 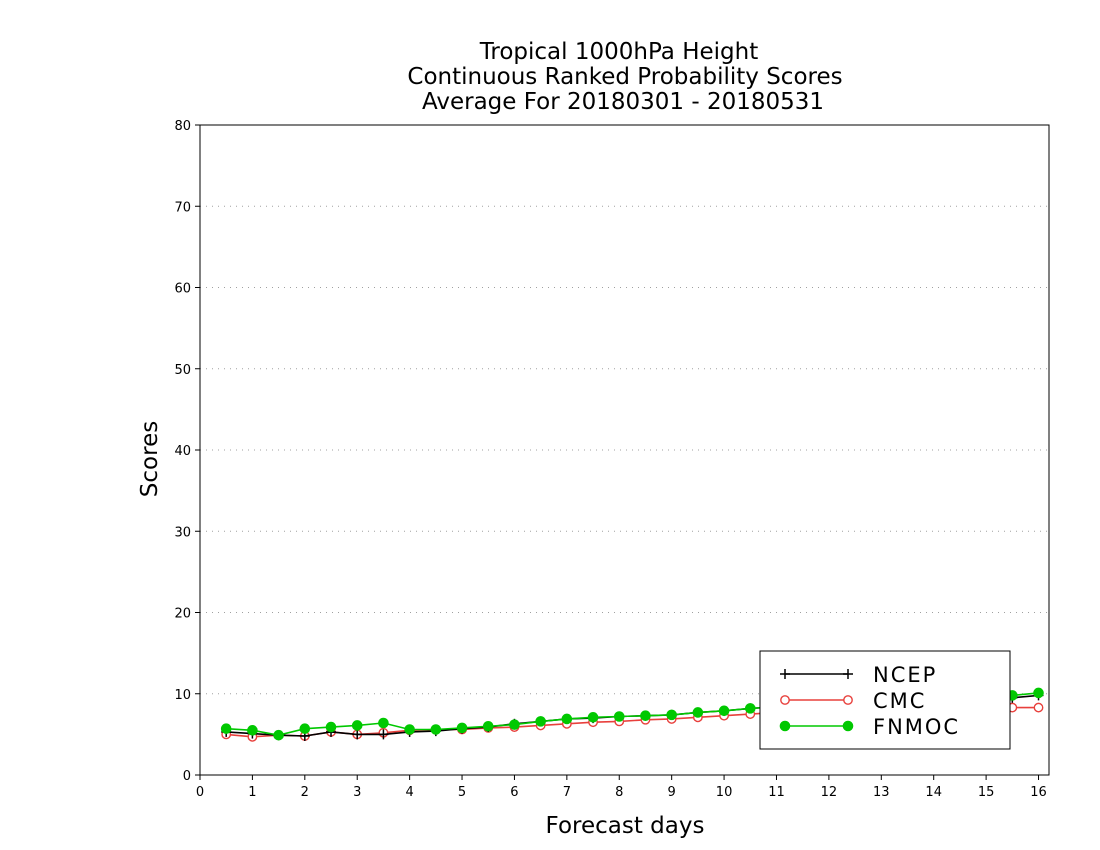 I want to click on x-tick-label: 10, so click(x=724, y=792).